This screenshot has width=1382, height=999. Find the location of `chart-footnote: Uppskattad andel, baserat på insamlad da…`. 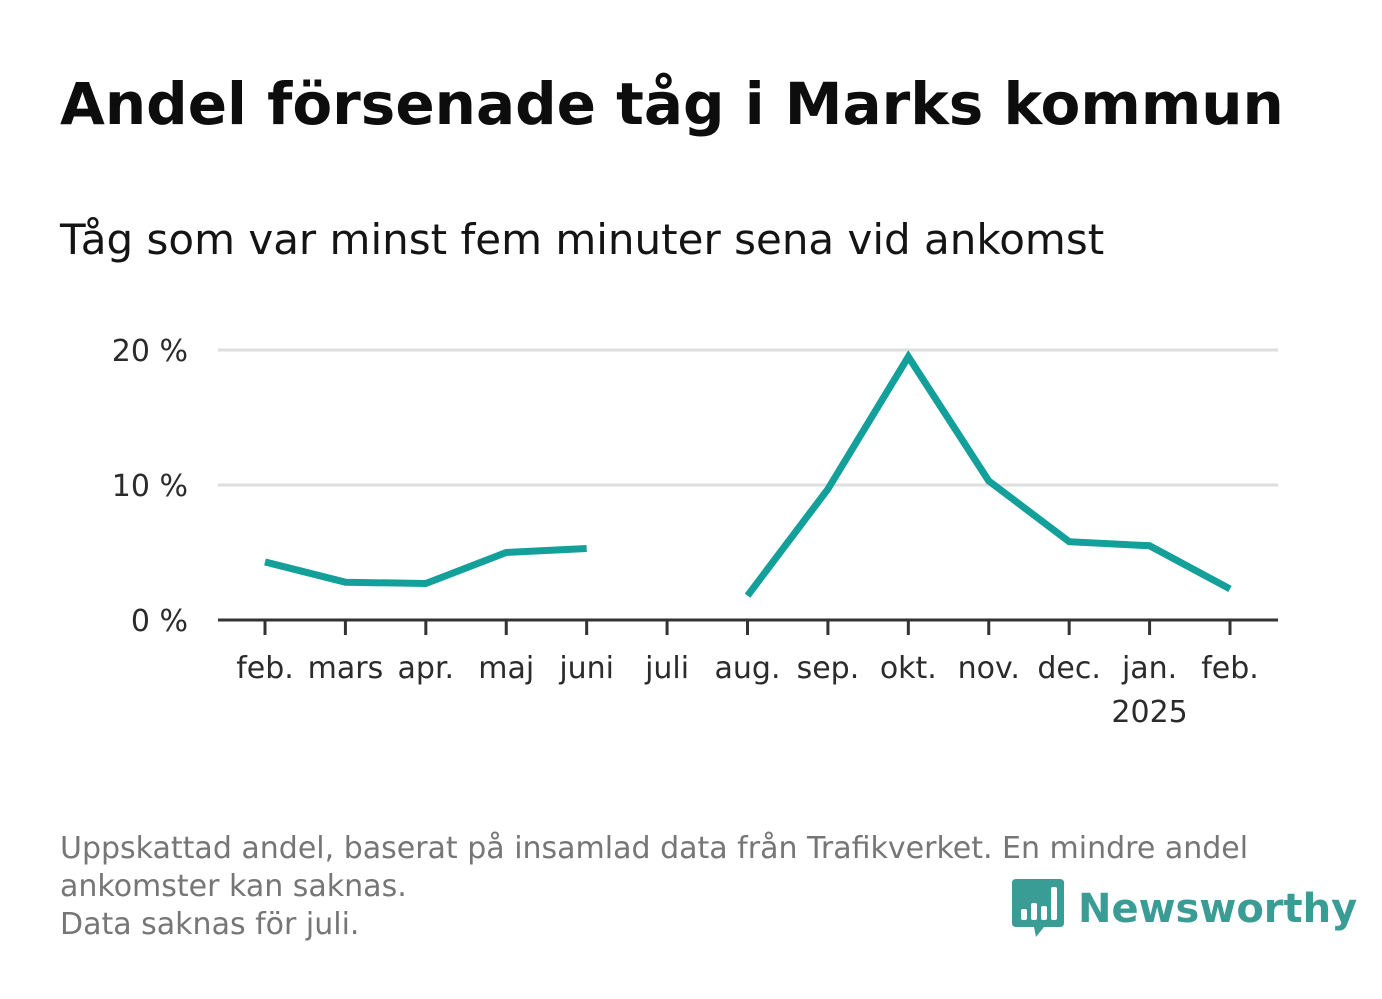

chart-footnote: Uppskattad andel, baserat på insamlad da… is located at coordinates (690, 887).